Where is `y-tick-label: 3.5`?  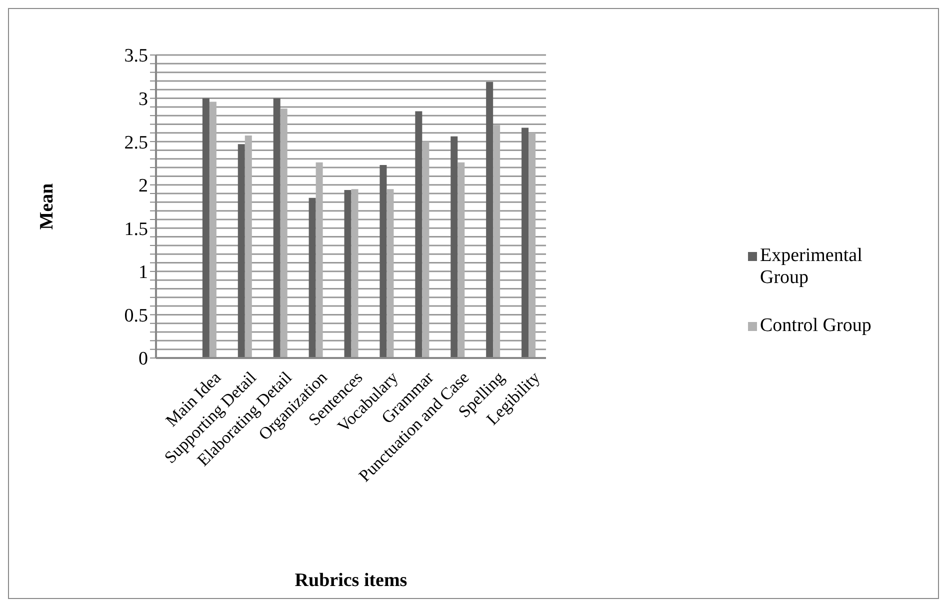 y-tick-label: 3.5 is located at coordinates (136, 56).